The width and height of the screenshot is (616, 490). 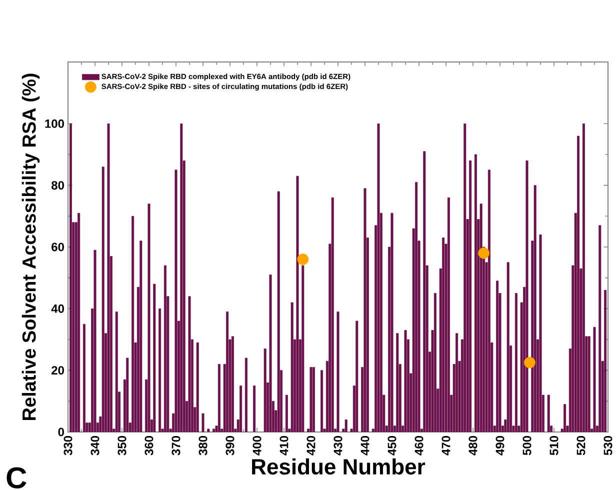 What do you see at coordinates (230, 446) in the screenshot?
I see `x-tick-label: 390` at bounding box center [230, 446].